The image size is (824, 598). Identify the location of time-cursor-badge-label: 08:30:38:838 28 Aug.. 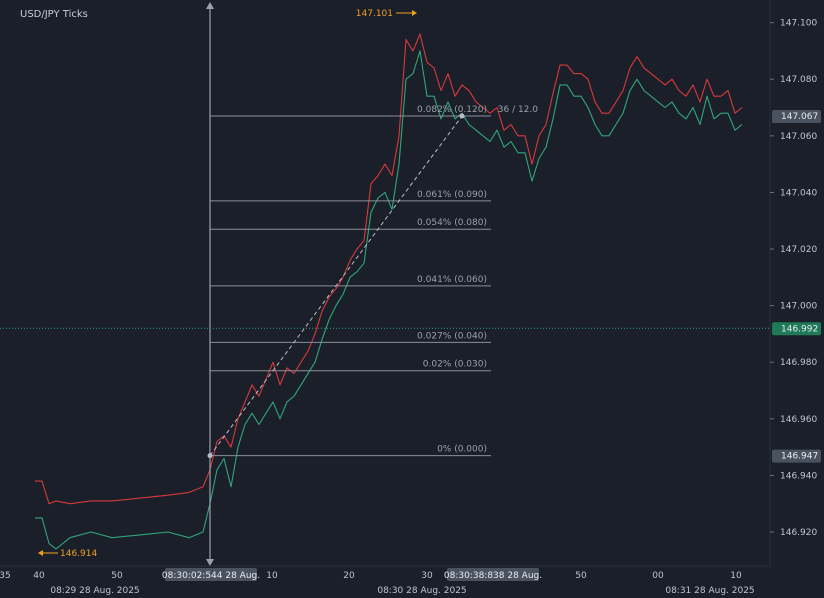
(493, 576).